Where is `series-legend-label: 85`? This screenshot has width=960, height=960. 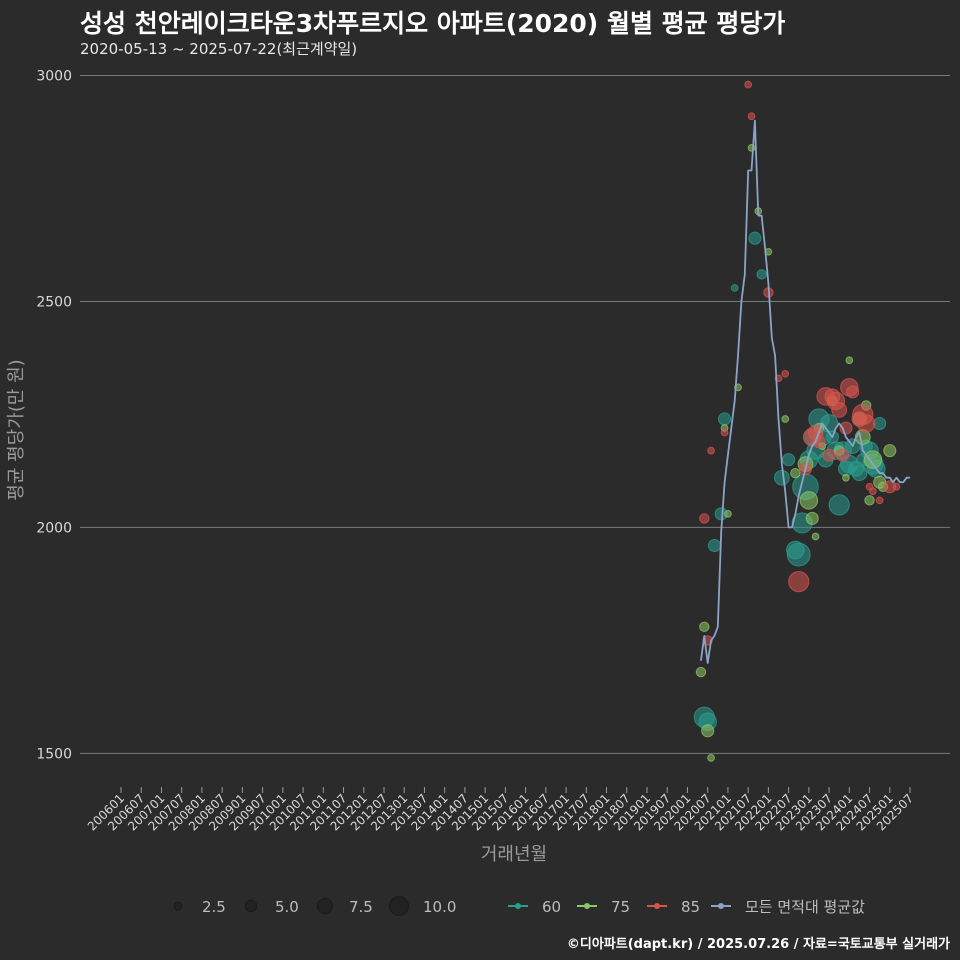 series-legend-label: 85 is located at coordinates (690, 907).